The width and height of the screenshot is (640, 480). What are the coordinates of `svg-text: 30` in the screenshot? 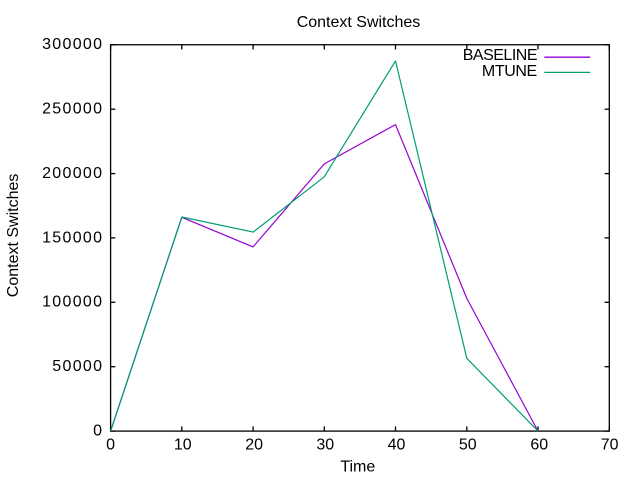 It's located at (325, 445).